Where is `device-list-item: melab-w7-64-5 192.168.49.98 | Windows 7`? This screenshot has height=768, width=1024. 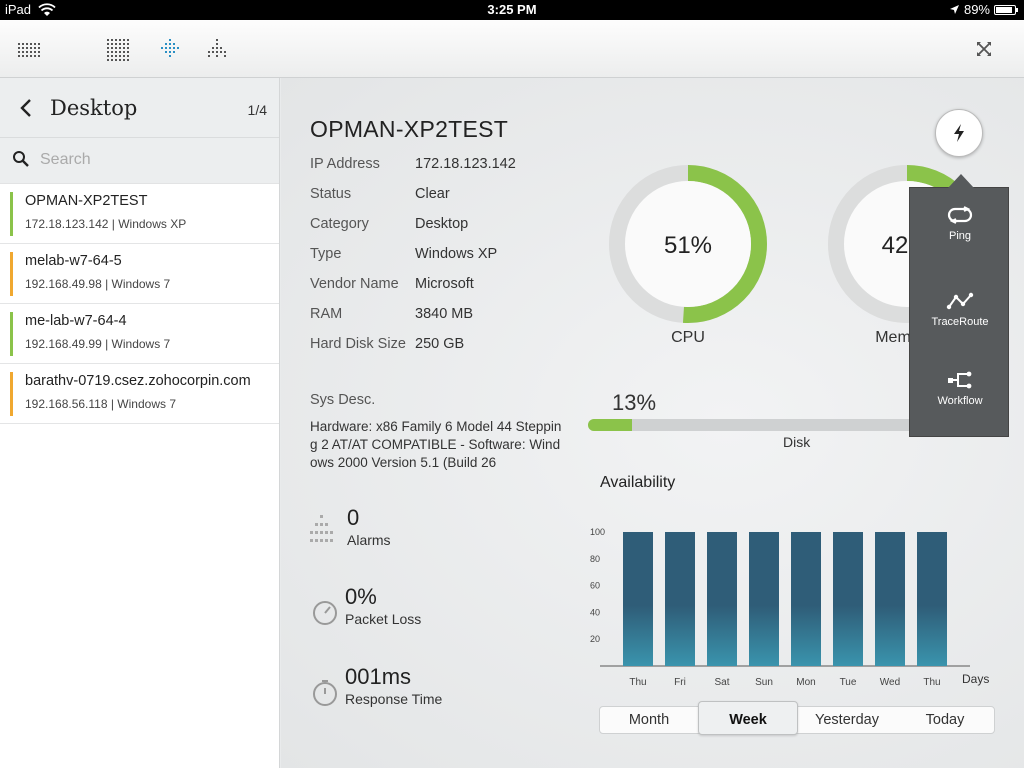 device-list-item: melab-w7-64-5 192.168.49.98 | Windows 7 is located at coordinates (139, 274).